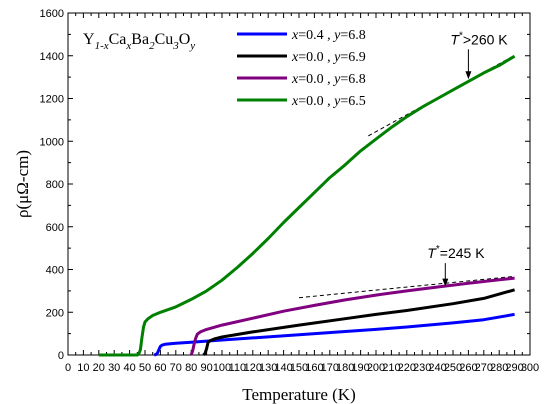  I want to click on y-tick-label: 200, so click(55, 313).